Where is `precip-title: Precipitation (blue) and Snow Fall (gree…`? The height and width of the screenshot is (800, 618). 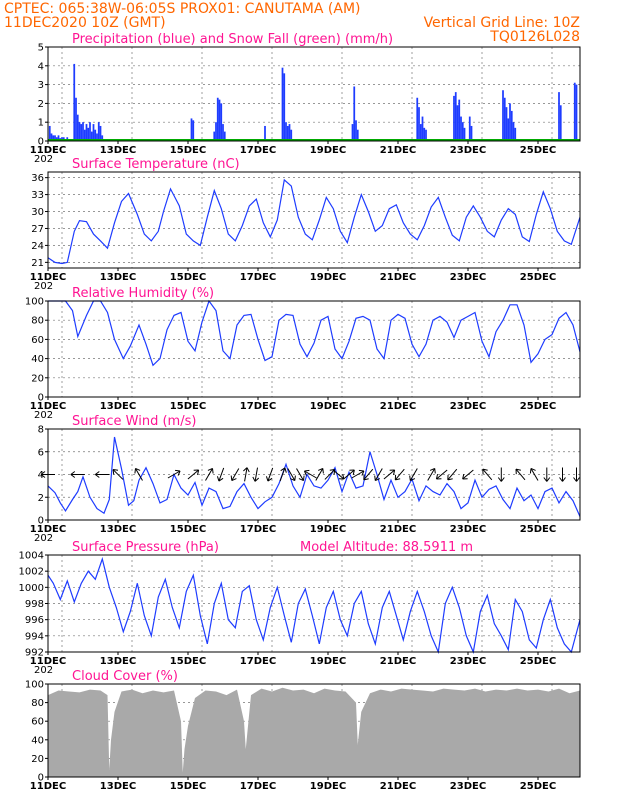
precip-title: Precipitation (blue) and Snow Fall (gree… is located at coordinates (232, 39).